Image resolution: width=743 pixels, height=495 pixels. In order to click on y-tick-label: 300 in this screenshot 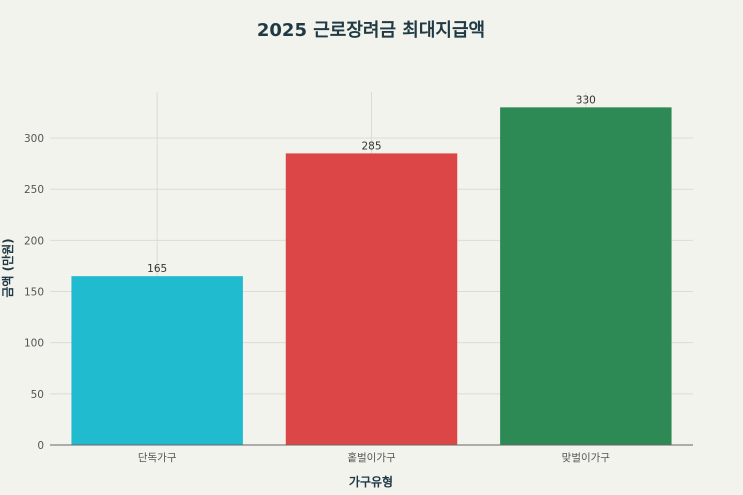, I will do `click(34, 139)`.